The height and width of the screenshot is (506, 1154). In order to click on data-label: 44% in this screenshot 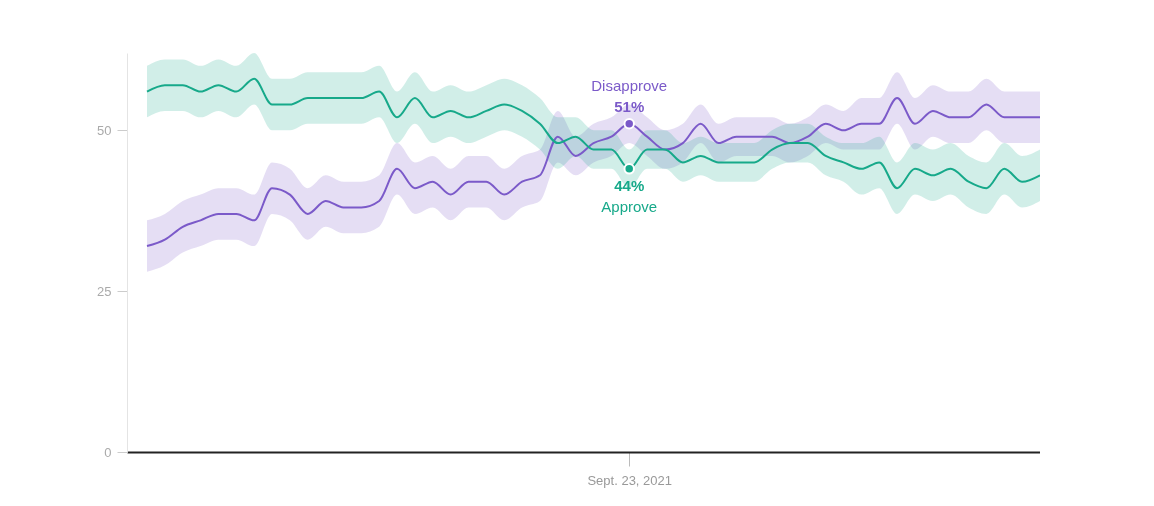, I will do `click(629, 185)`.